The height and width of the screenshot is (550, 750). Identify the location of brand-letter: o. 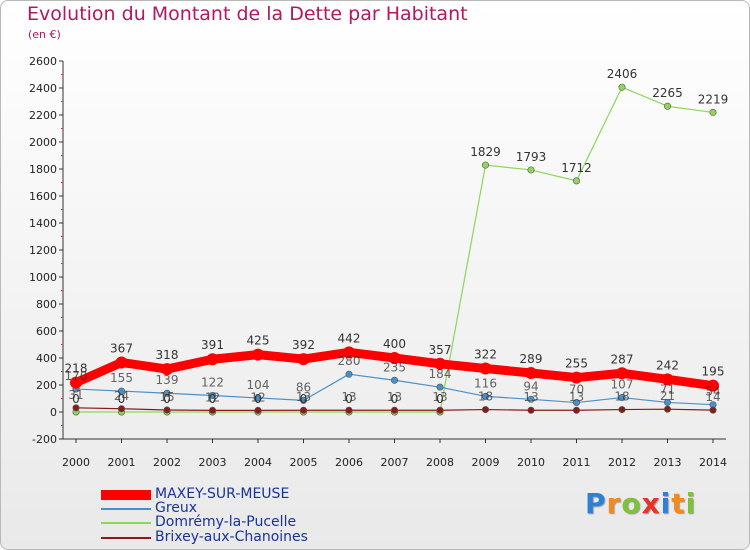
(631, 503).